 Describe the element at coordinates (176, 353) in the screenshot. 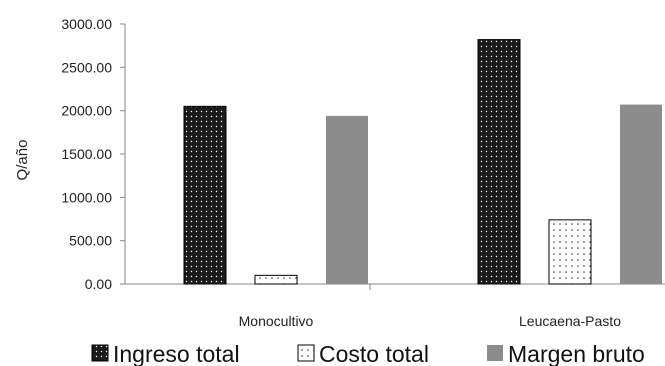

I see `legend-label: Ingreso total` at that location.